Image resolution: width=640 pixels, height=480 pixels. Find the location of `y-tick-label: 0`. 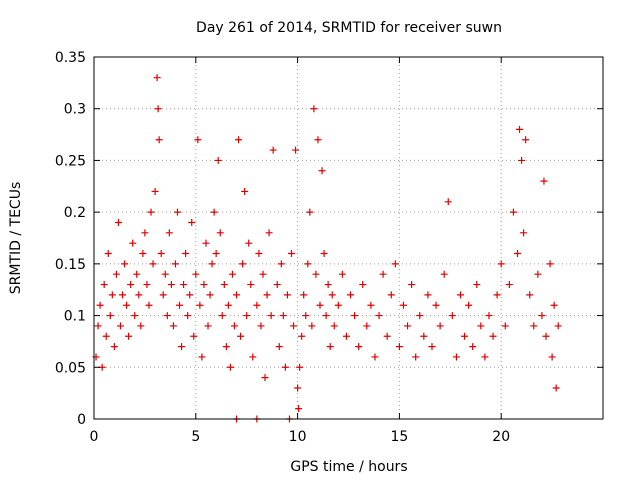

y-tick-label: 0 is located at coordinates (81, 420).